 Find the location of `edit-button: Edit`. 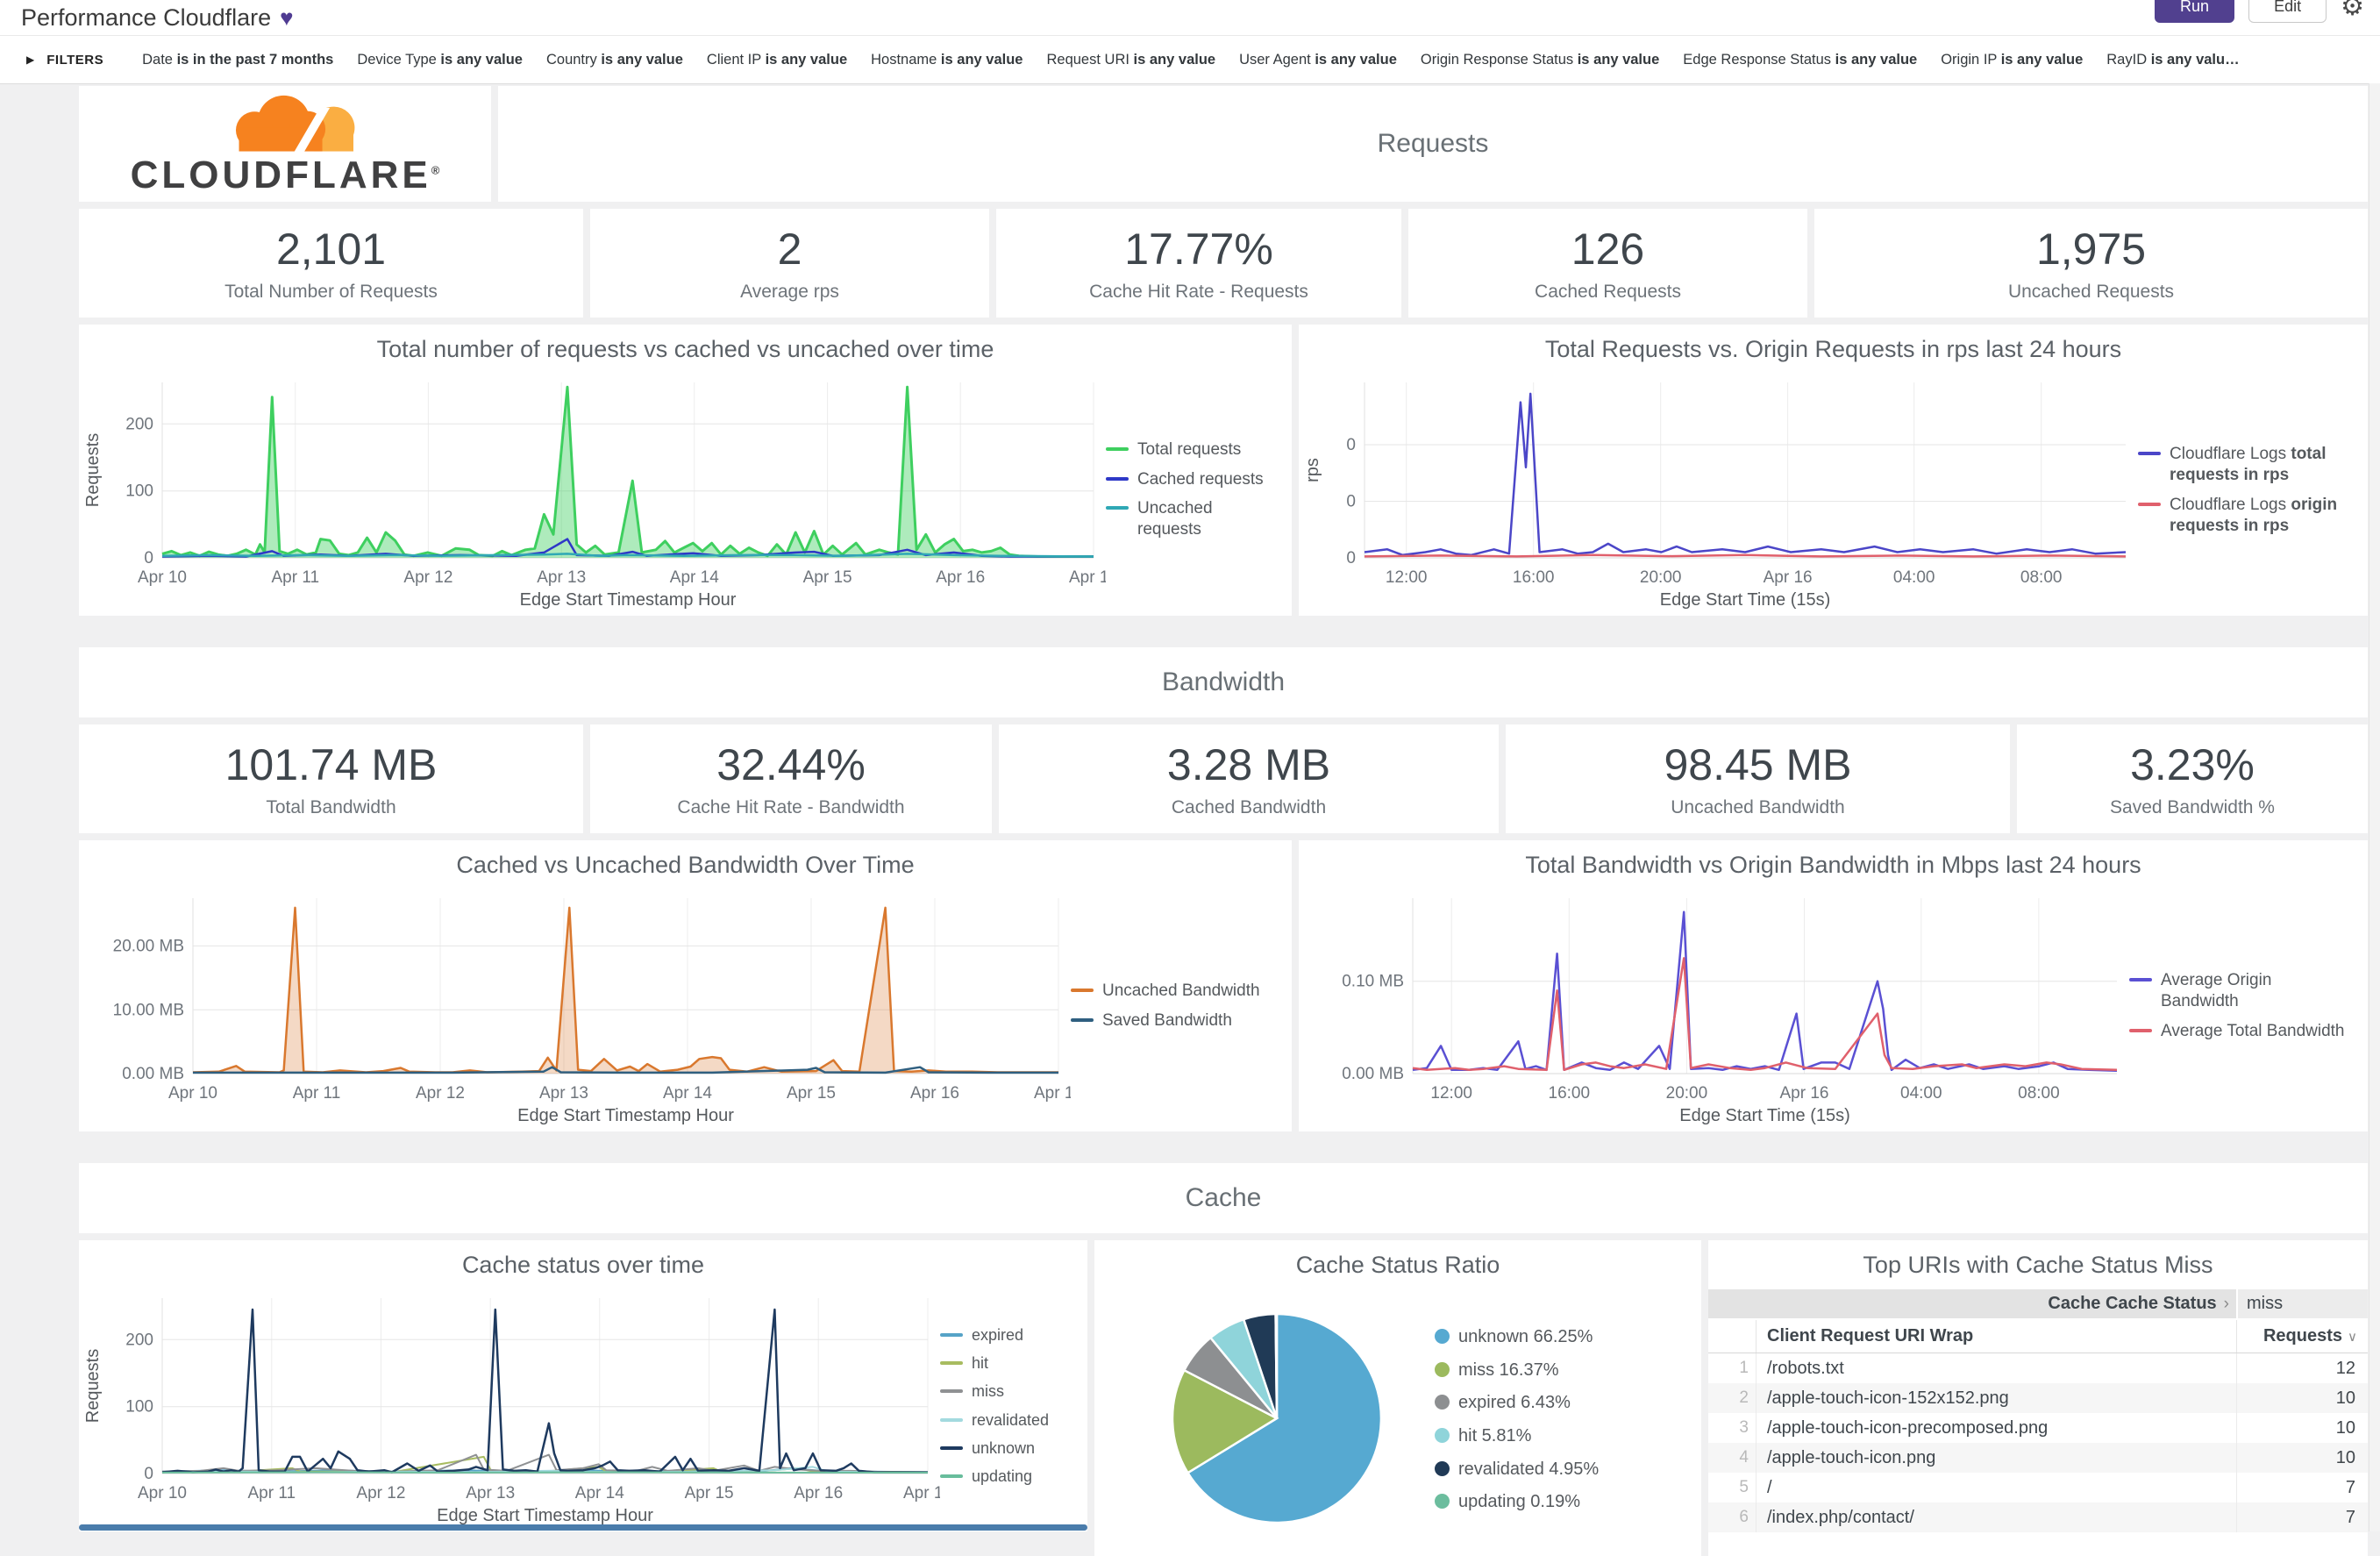

edit-button: Edit is located at coordinates (2287, 11).